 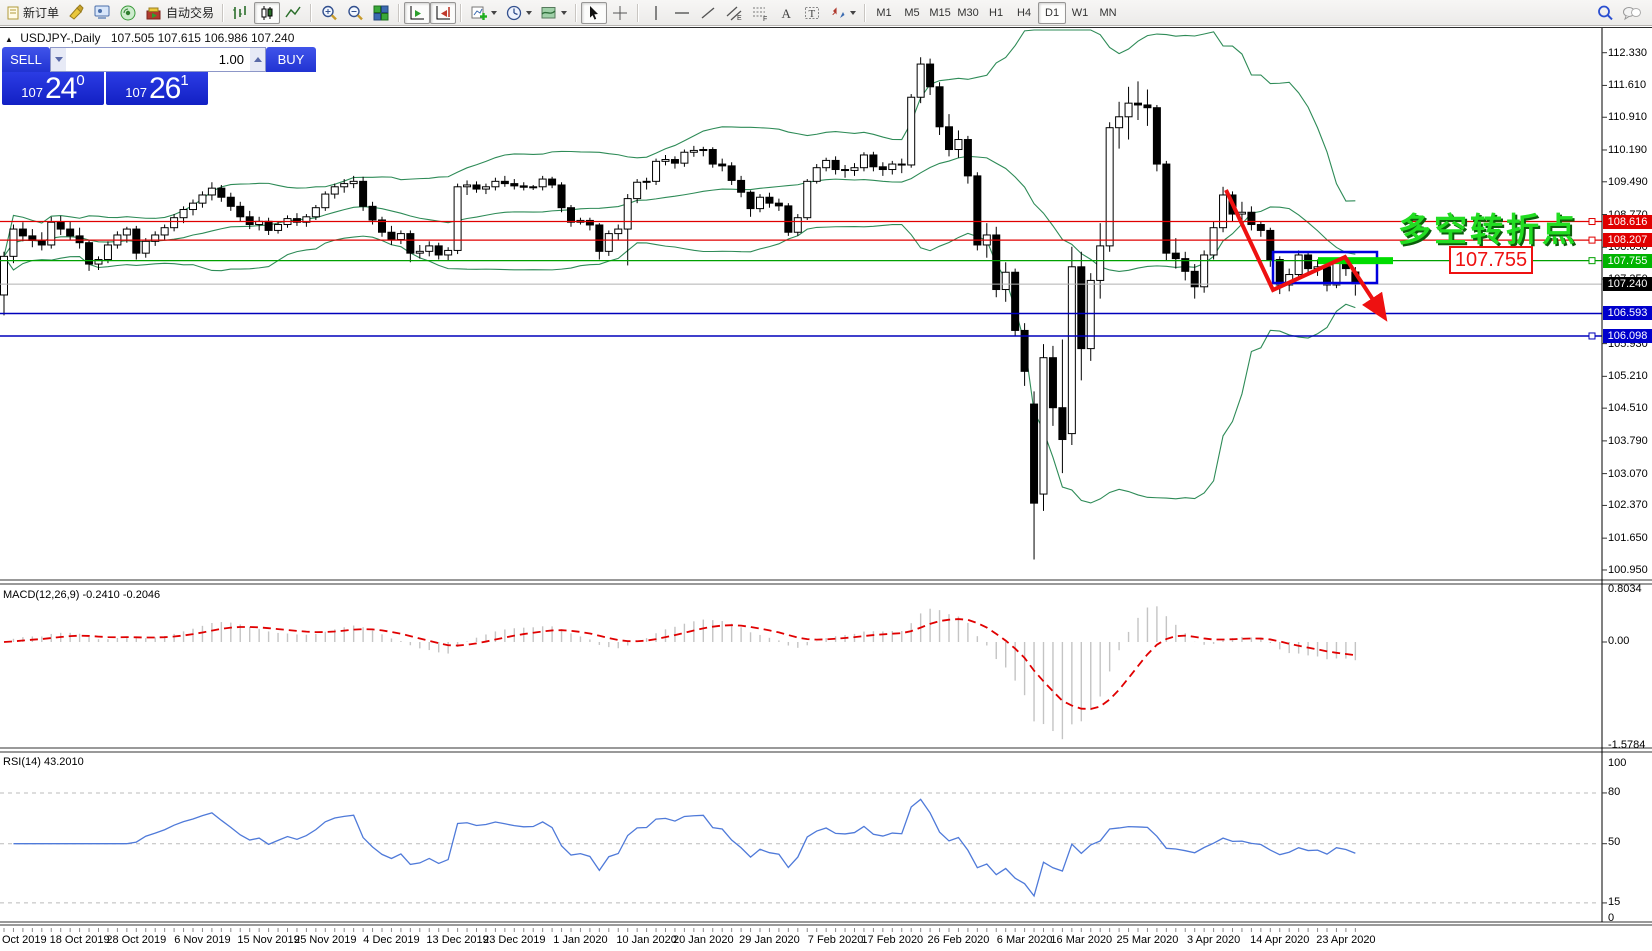 I want to click on price-badge: 106.593, so click(x=1627, y=313).